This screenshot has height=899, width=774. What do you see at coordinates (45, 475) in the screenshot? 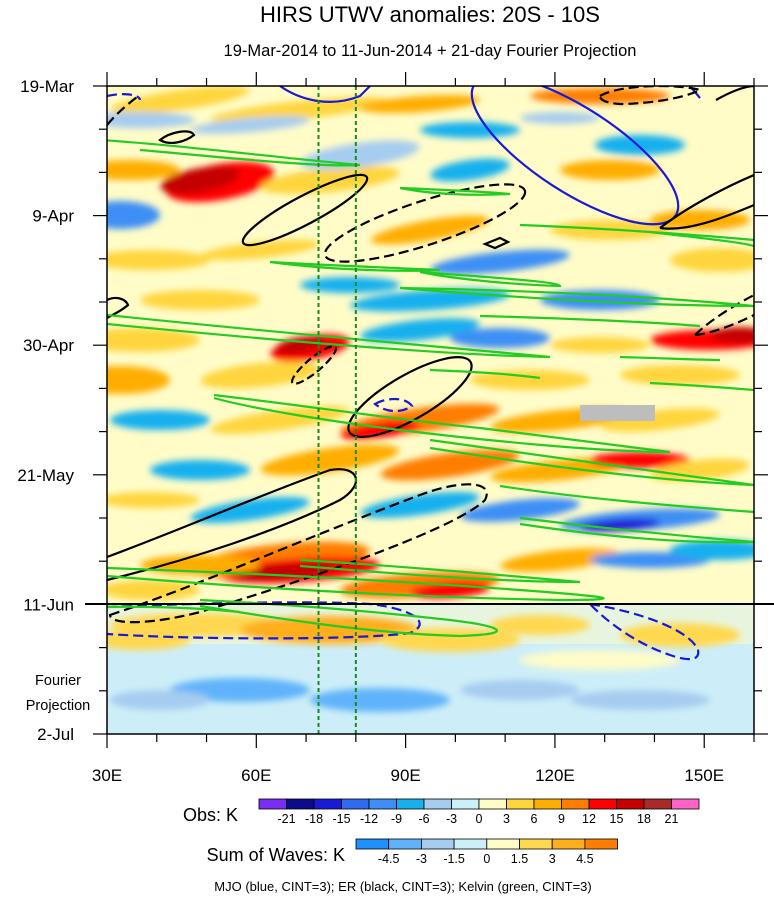
I see `y-tick-label: 21-May` at bounding box center [45, 475].